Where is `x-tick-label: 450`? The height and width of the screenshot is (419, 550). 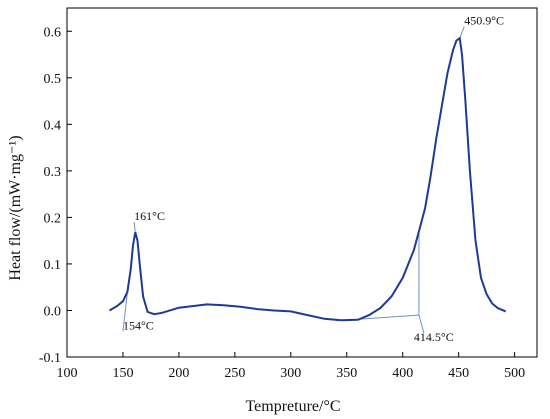 x-tick-label: 450 is located at coordinates (458, 373).